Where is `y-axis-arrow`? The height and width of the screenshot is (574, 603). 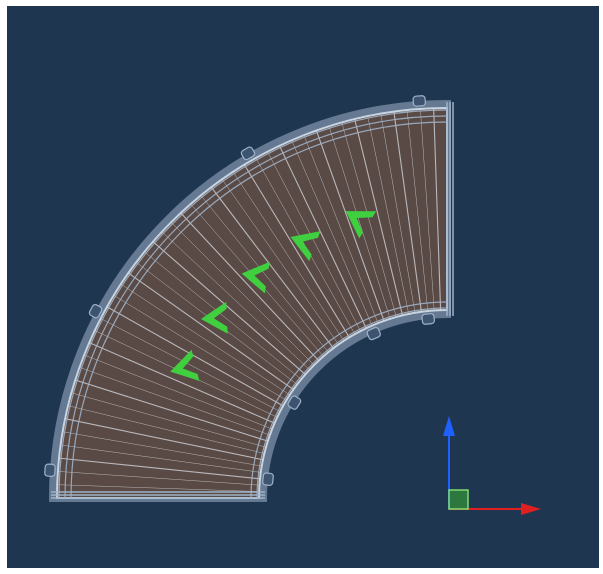
y-axis-arrow is located at coordinates (449, 426).